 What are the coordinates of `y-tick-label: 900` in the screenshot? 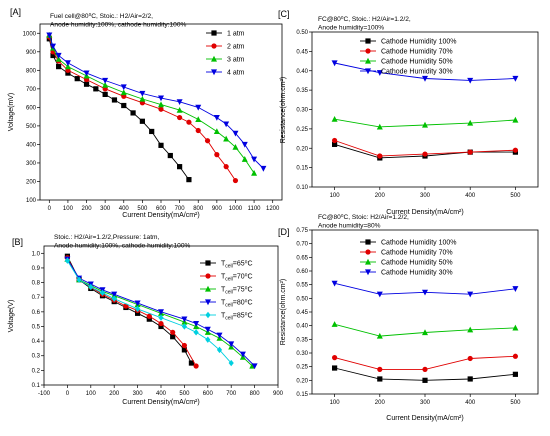 It's located at (31, 53).